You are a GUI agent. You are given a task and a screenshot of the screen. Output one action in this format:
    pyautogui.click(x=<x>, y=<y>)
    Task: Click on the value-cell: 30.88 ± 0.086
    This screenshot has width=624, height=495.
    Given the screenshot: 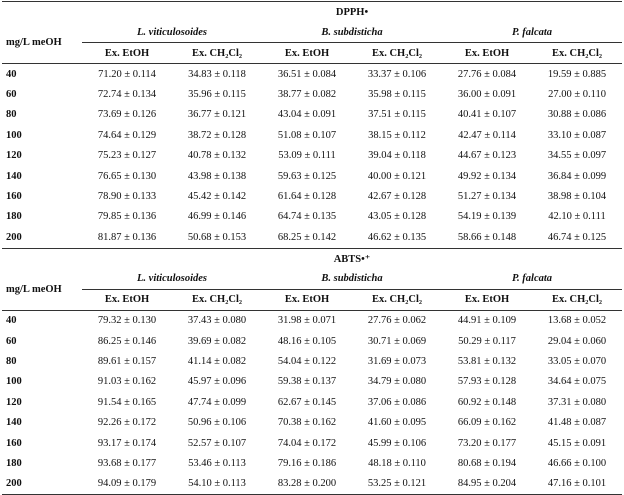 What is the action you would take?
    pyautogui.click(x=577, y=115)
    